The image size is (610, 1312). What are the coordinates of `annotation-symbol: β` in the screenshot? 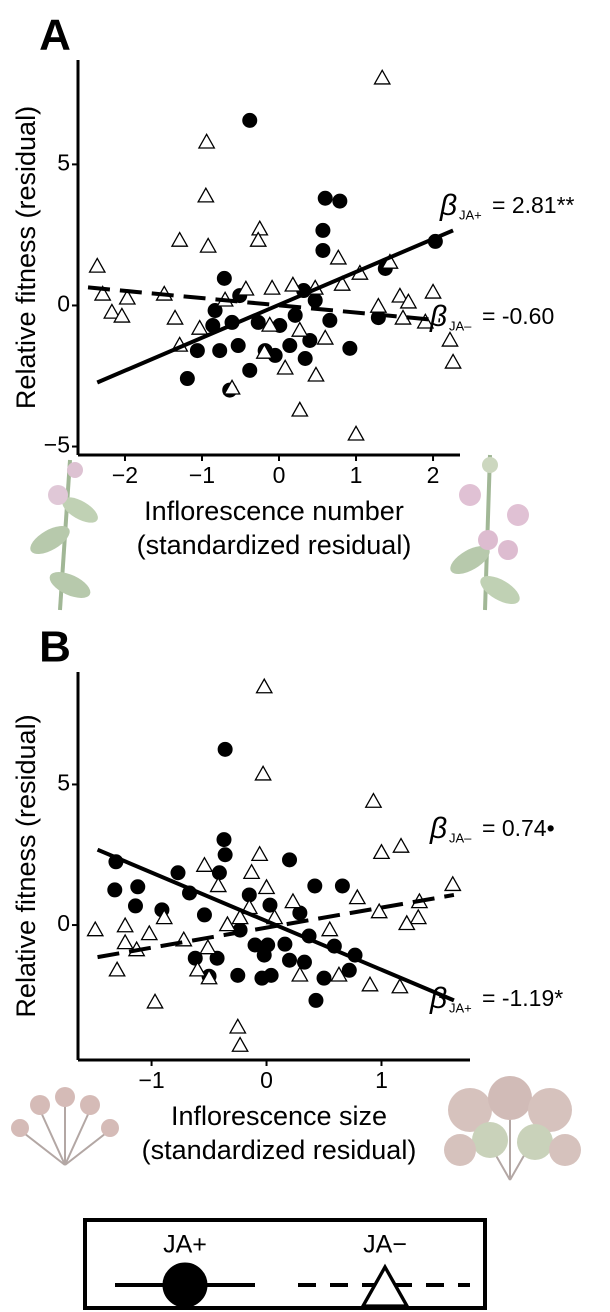 It's located at (448, 205).